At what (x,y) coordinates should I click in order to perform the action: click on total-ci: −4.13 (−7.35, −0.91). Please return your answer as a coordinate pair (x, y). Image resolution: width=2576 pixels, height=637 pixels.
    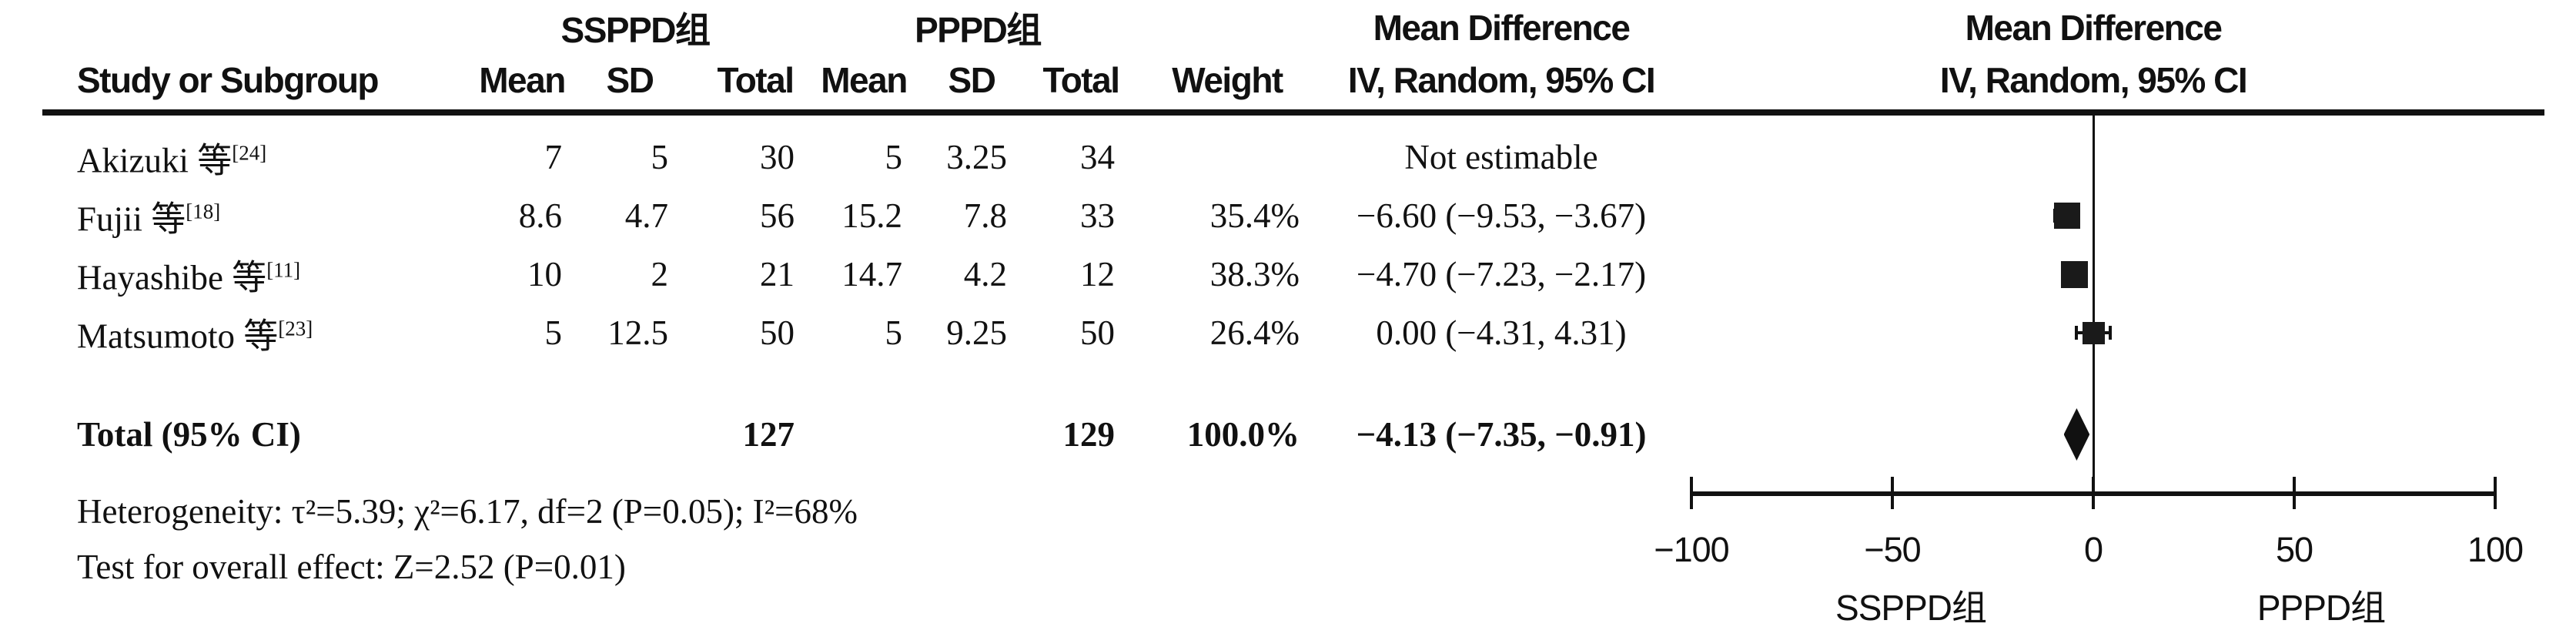
    Looking at the image, I should click on (1501, 434).